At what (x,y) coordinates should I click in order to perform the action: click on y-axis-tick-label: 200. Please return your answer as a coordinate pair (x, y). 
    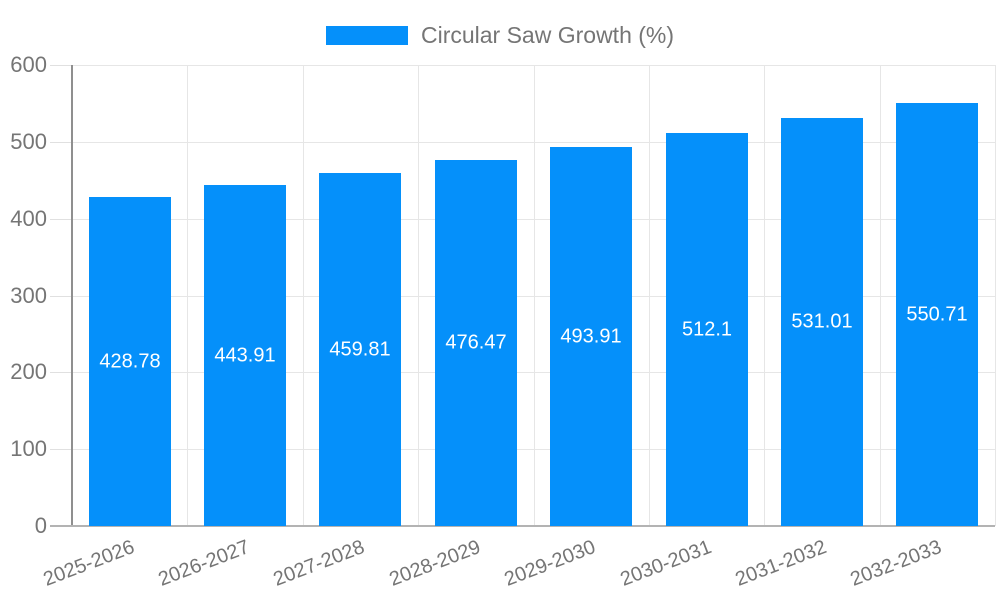
    Looking at the image, I should click on (28, 371).